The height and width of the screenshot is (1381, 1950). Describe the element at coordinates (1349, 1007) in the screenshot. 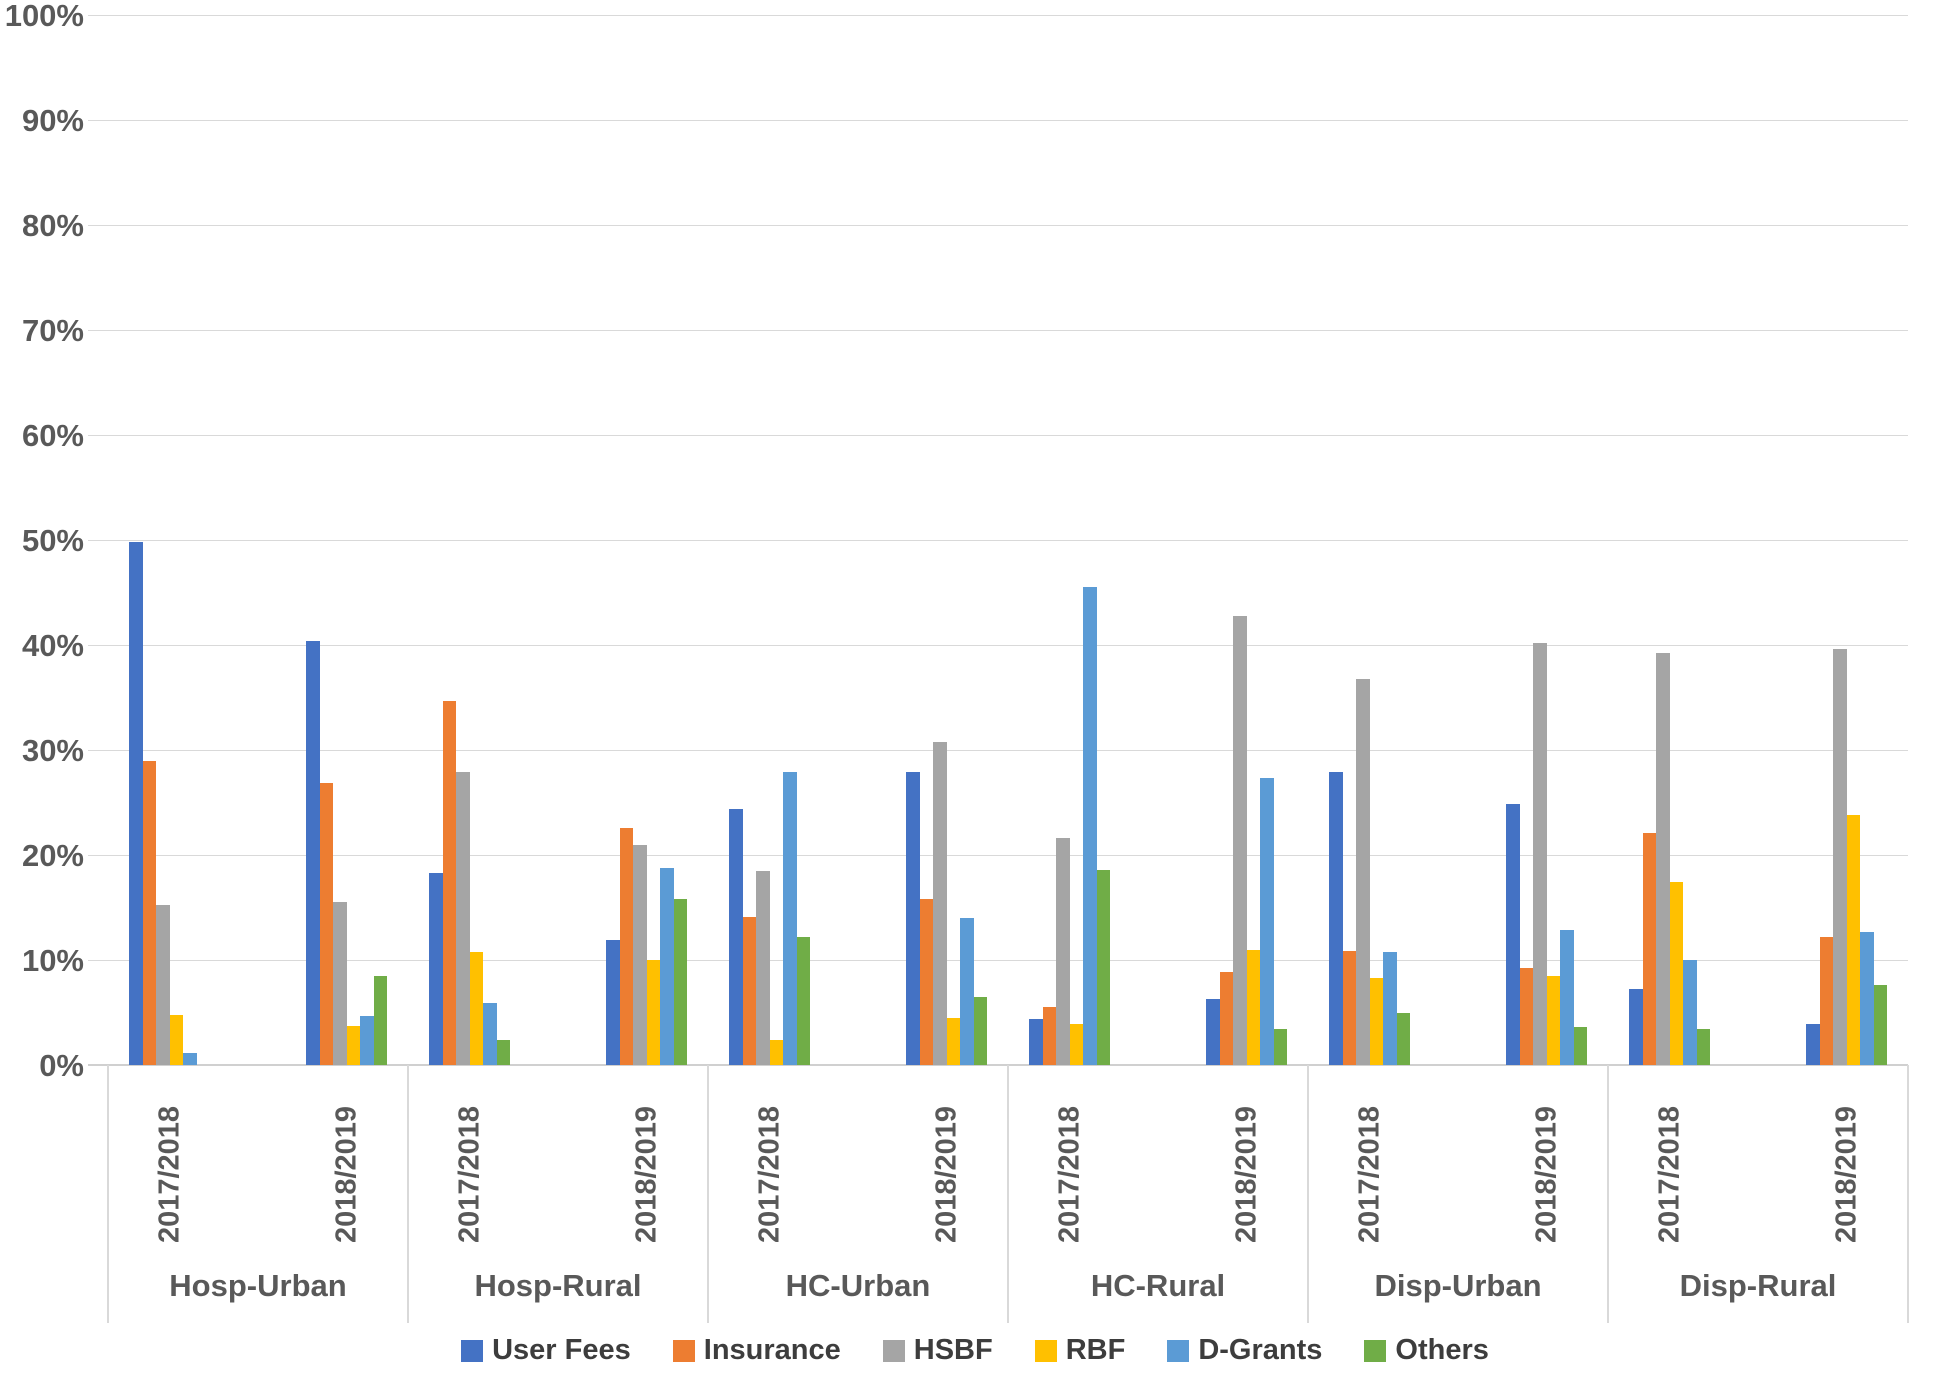

I see `bar-Disp-Urban-2017/2018-Insurance` at that location.